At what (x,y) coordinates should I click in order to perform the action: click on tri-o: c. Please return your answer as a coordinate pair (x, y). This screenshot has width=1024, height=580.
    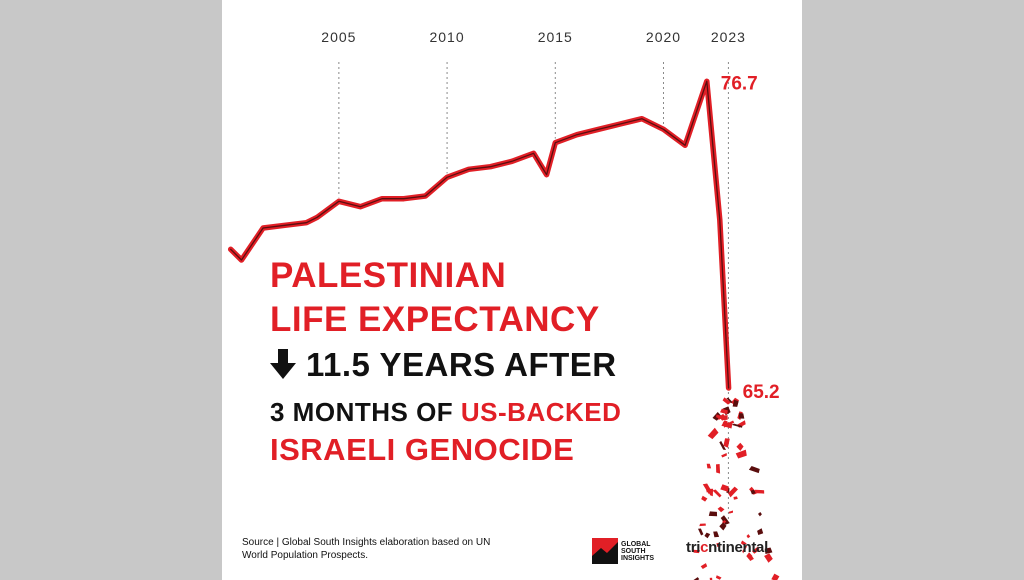
    Looking at the image, I should click on (704, 547).